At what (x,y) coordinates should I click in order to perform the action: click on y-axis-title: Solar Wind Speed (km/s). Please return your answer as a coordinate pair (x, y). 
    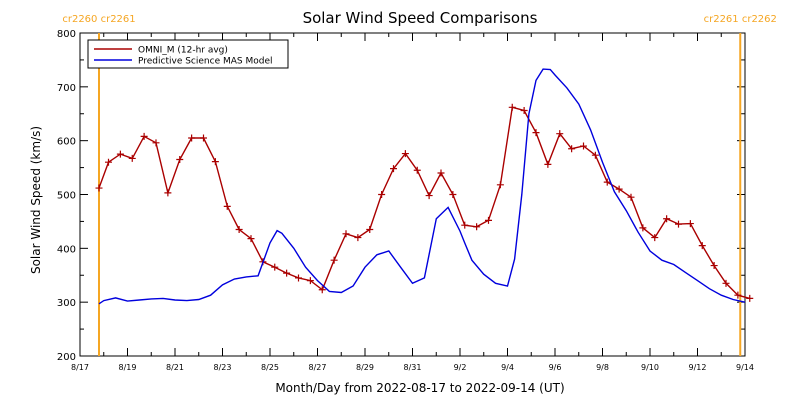
    Looking at the image, I should click on (36, 200).